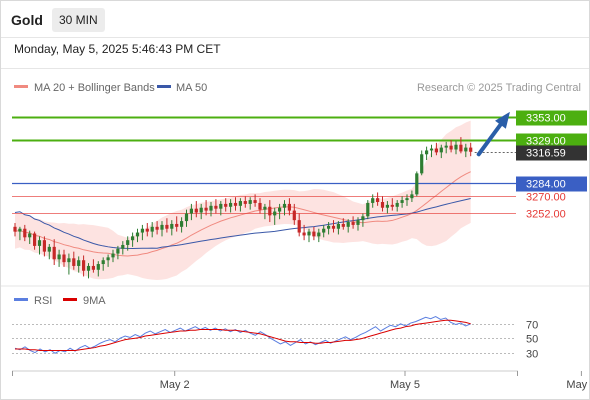 This screenshot has height=400, width=590. I want to click on watermark: Research © 2025 Trading Central, so click(499, 88).